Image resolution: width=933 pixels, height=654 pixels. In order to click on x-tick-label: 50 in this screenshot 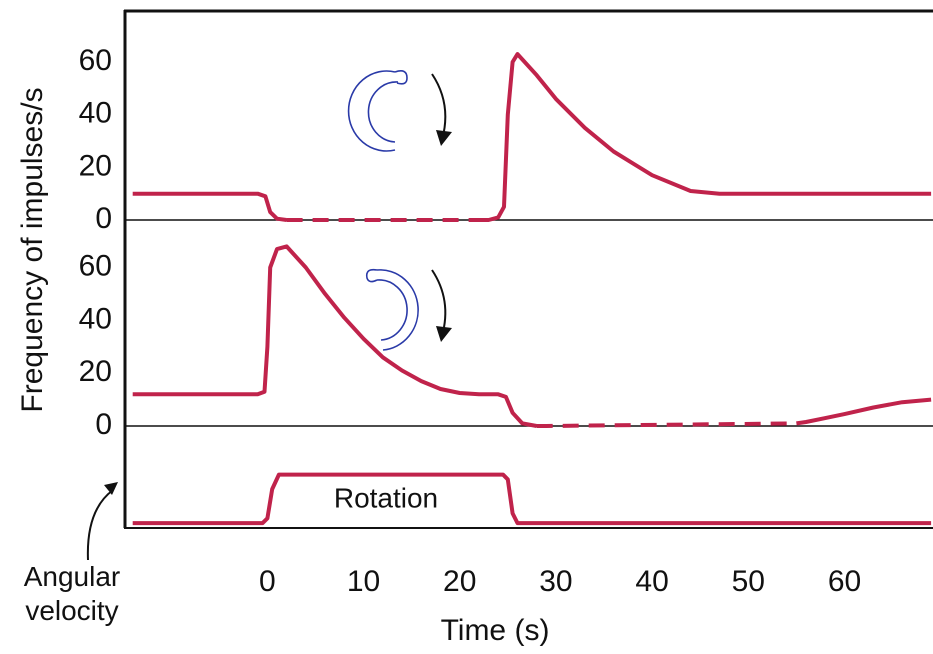, I will do `click(748, 581)`.